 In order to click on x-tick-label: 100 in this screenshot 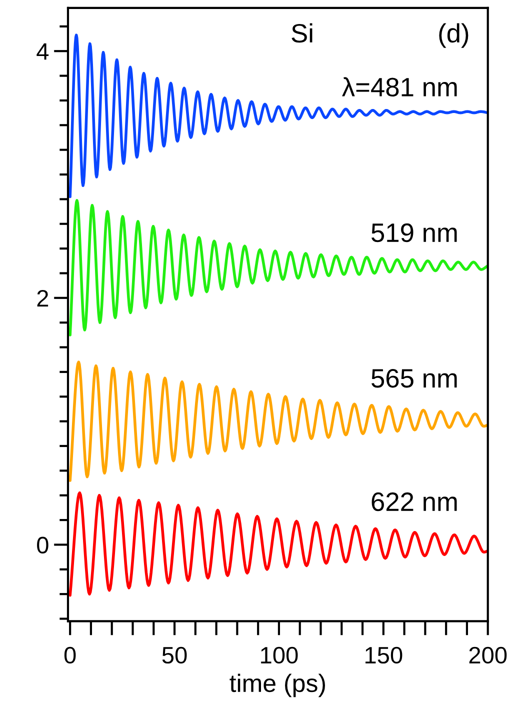, I will do `click(279, 655)`.